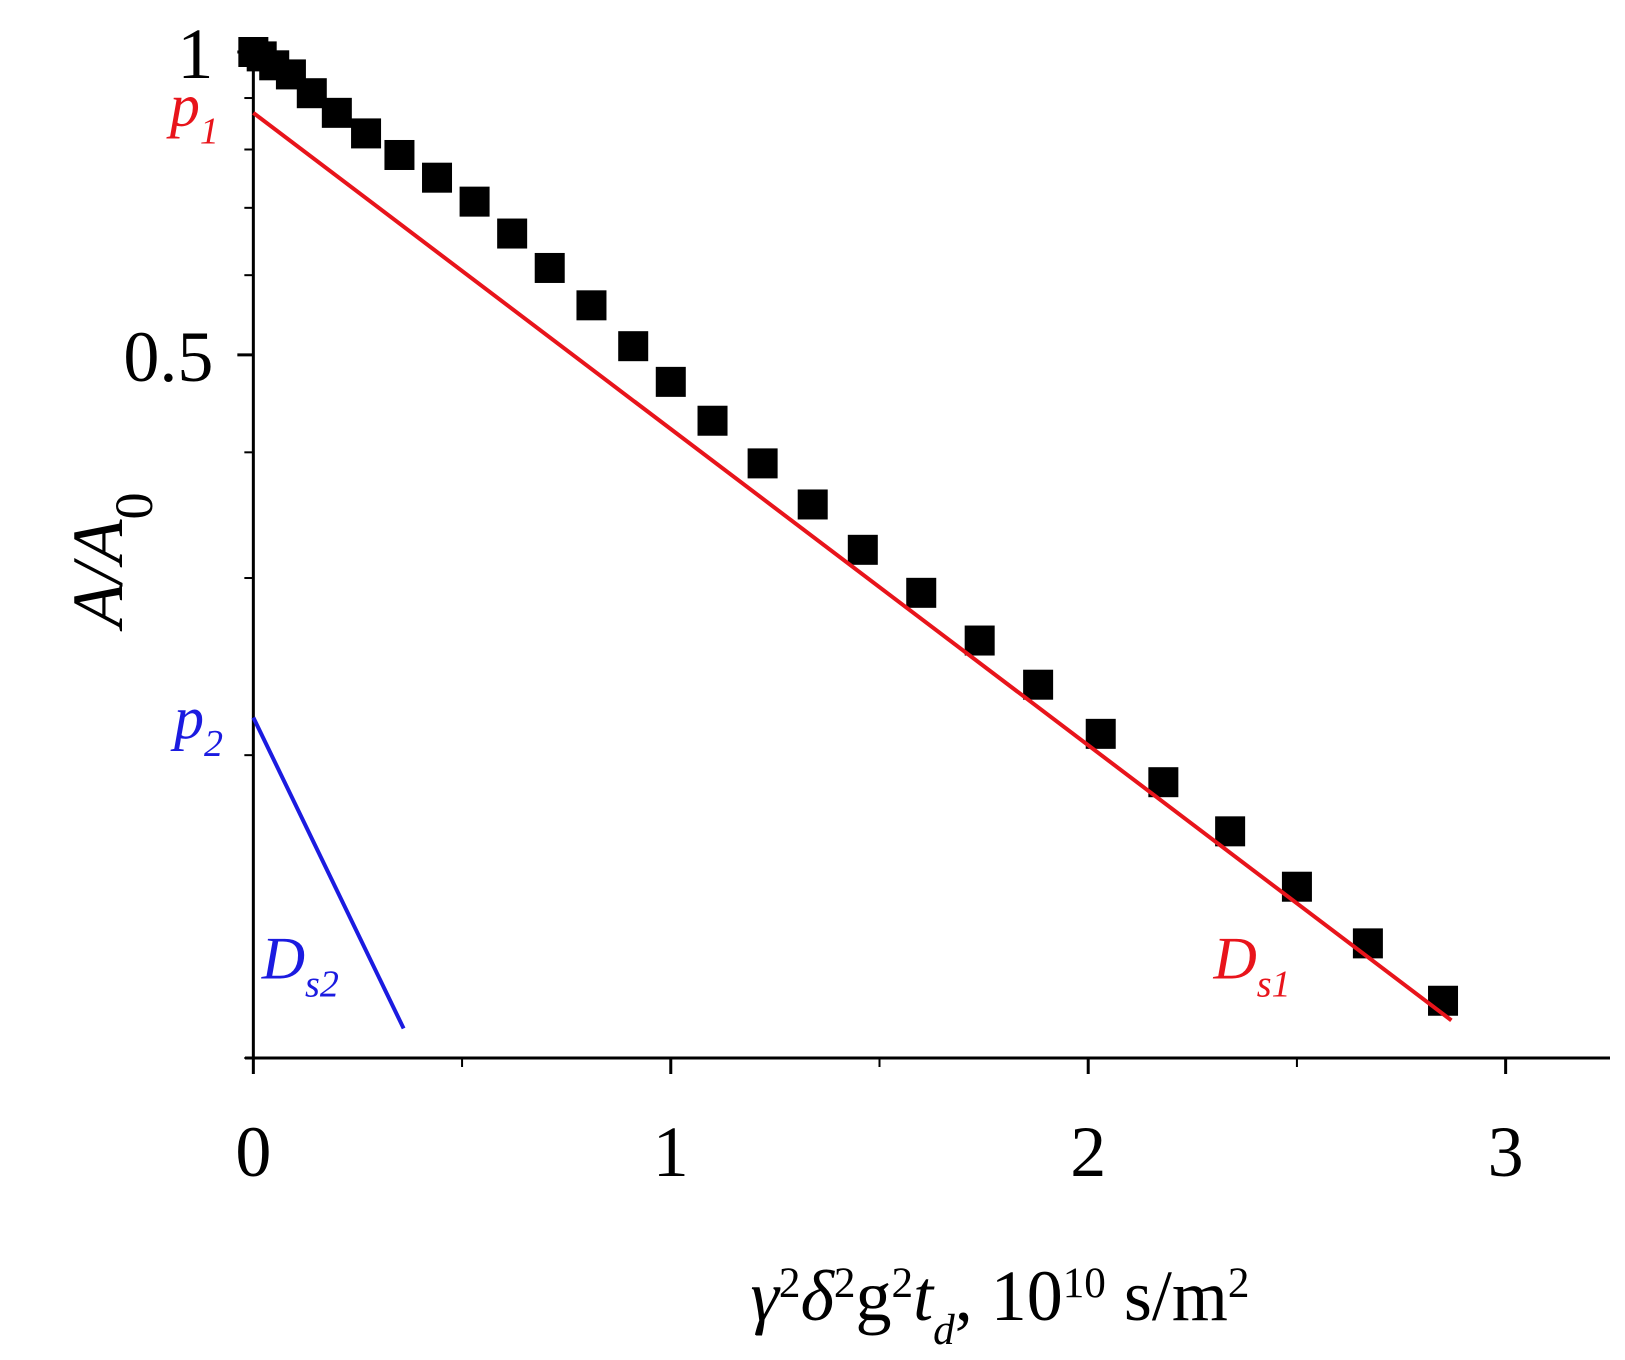 The height and width of the screenshot is (1360, 1625). What do you see at coordinates (300, 965) in the screenshot?
I see `annotation-Ds2: Ds2` at bounding box center [300, 965].